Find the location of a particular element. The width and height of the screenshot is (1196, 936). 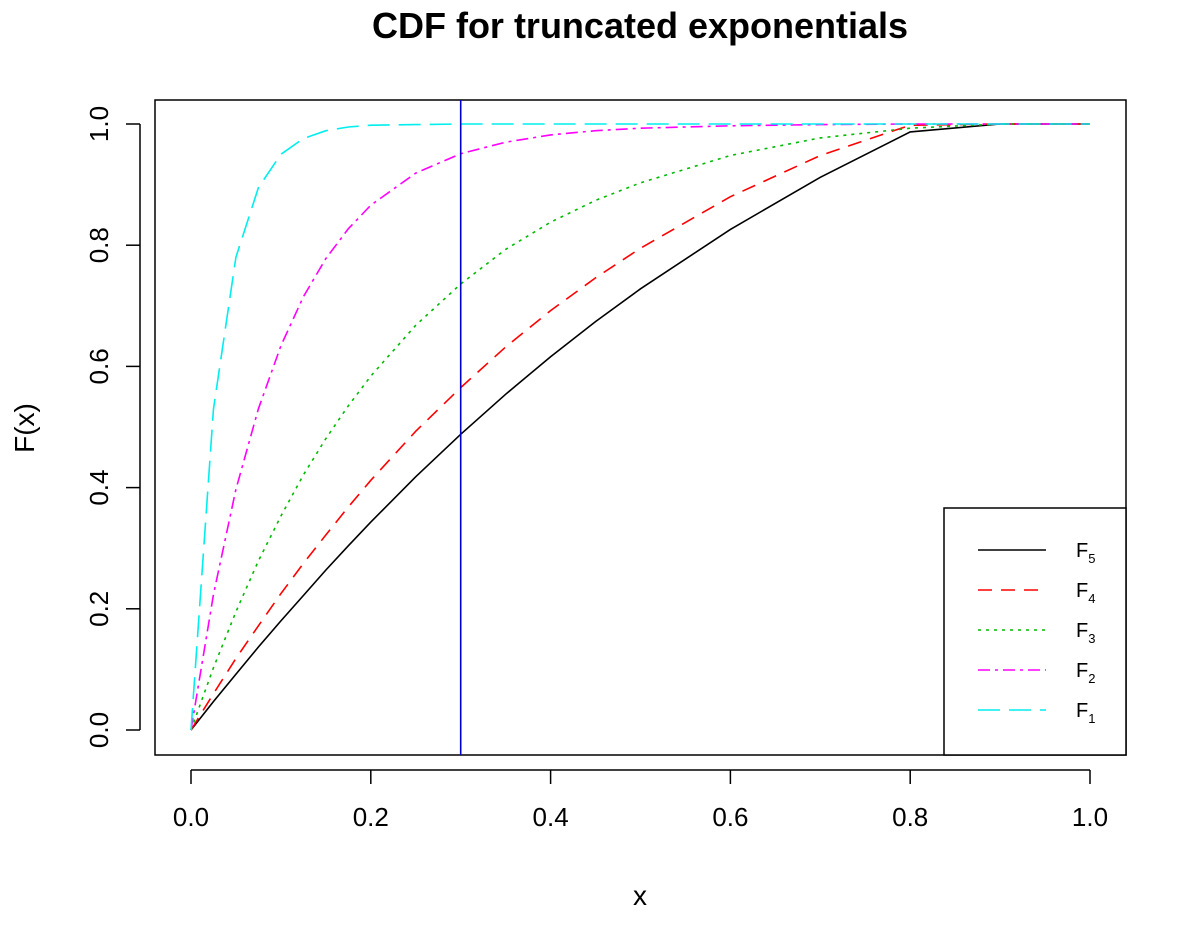

y-tick-label: 0.4 is located at coordinates (99, 488).